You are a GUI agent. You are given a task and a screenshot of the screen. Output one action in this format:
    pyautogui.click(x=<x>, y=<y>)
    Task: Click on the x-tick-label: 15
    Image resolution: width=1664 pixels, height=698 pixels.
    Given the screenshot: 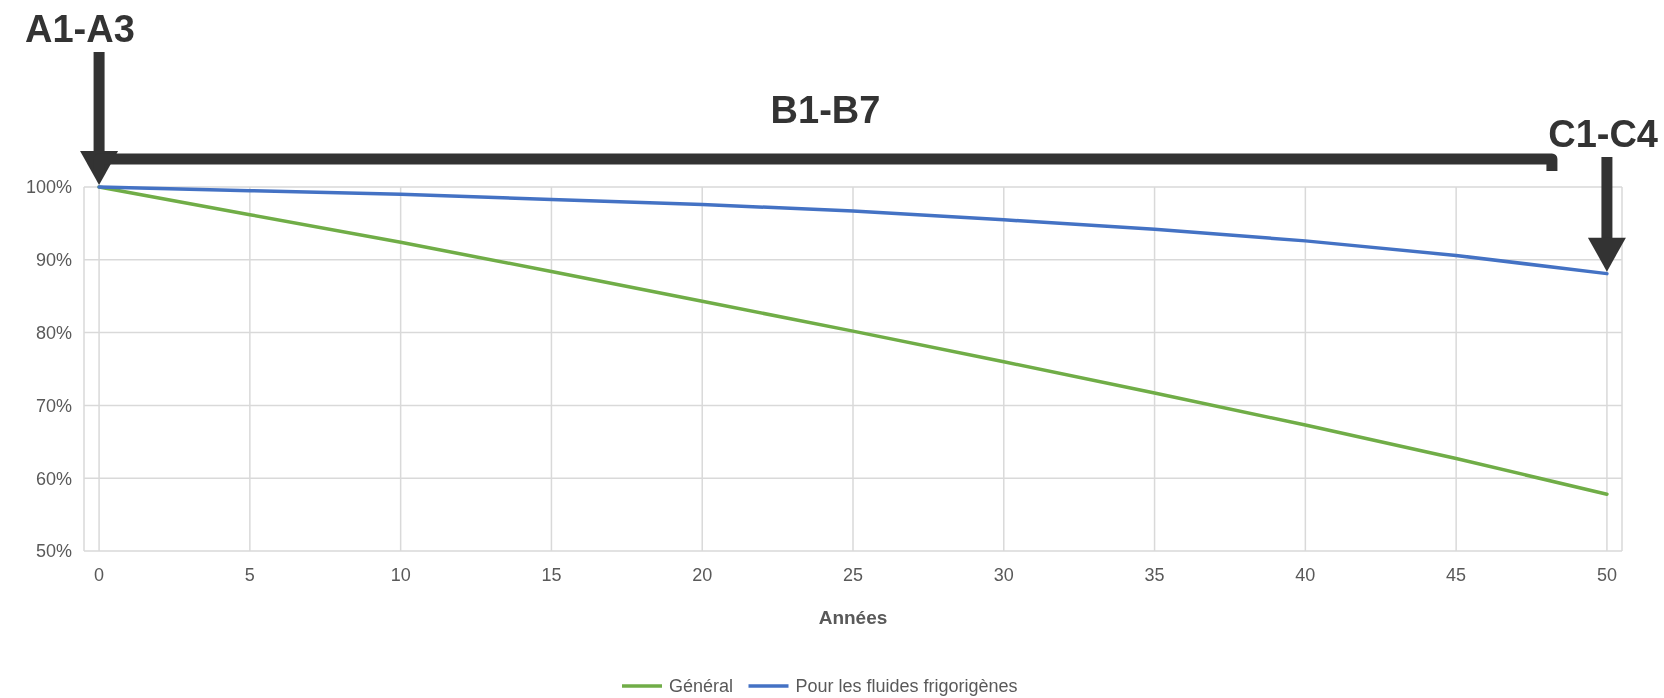 What is the action you would take?
    pyautogui.click(x=551, y=575)
    